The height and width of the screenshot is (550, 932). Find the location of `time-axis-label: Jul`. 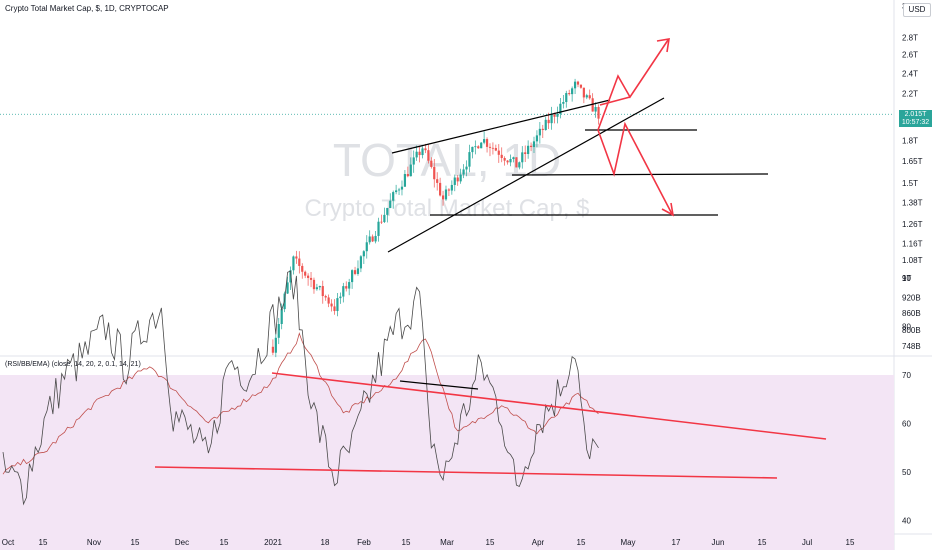

time-axis-label: Jul is located at coordinates (807, 542).